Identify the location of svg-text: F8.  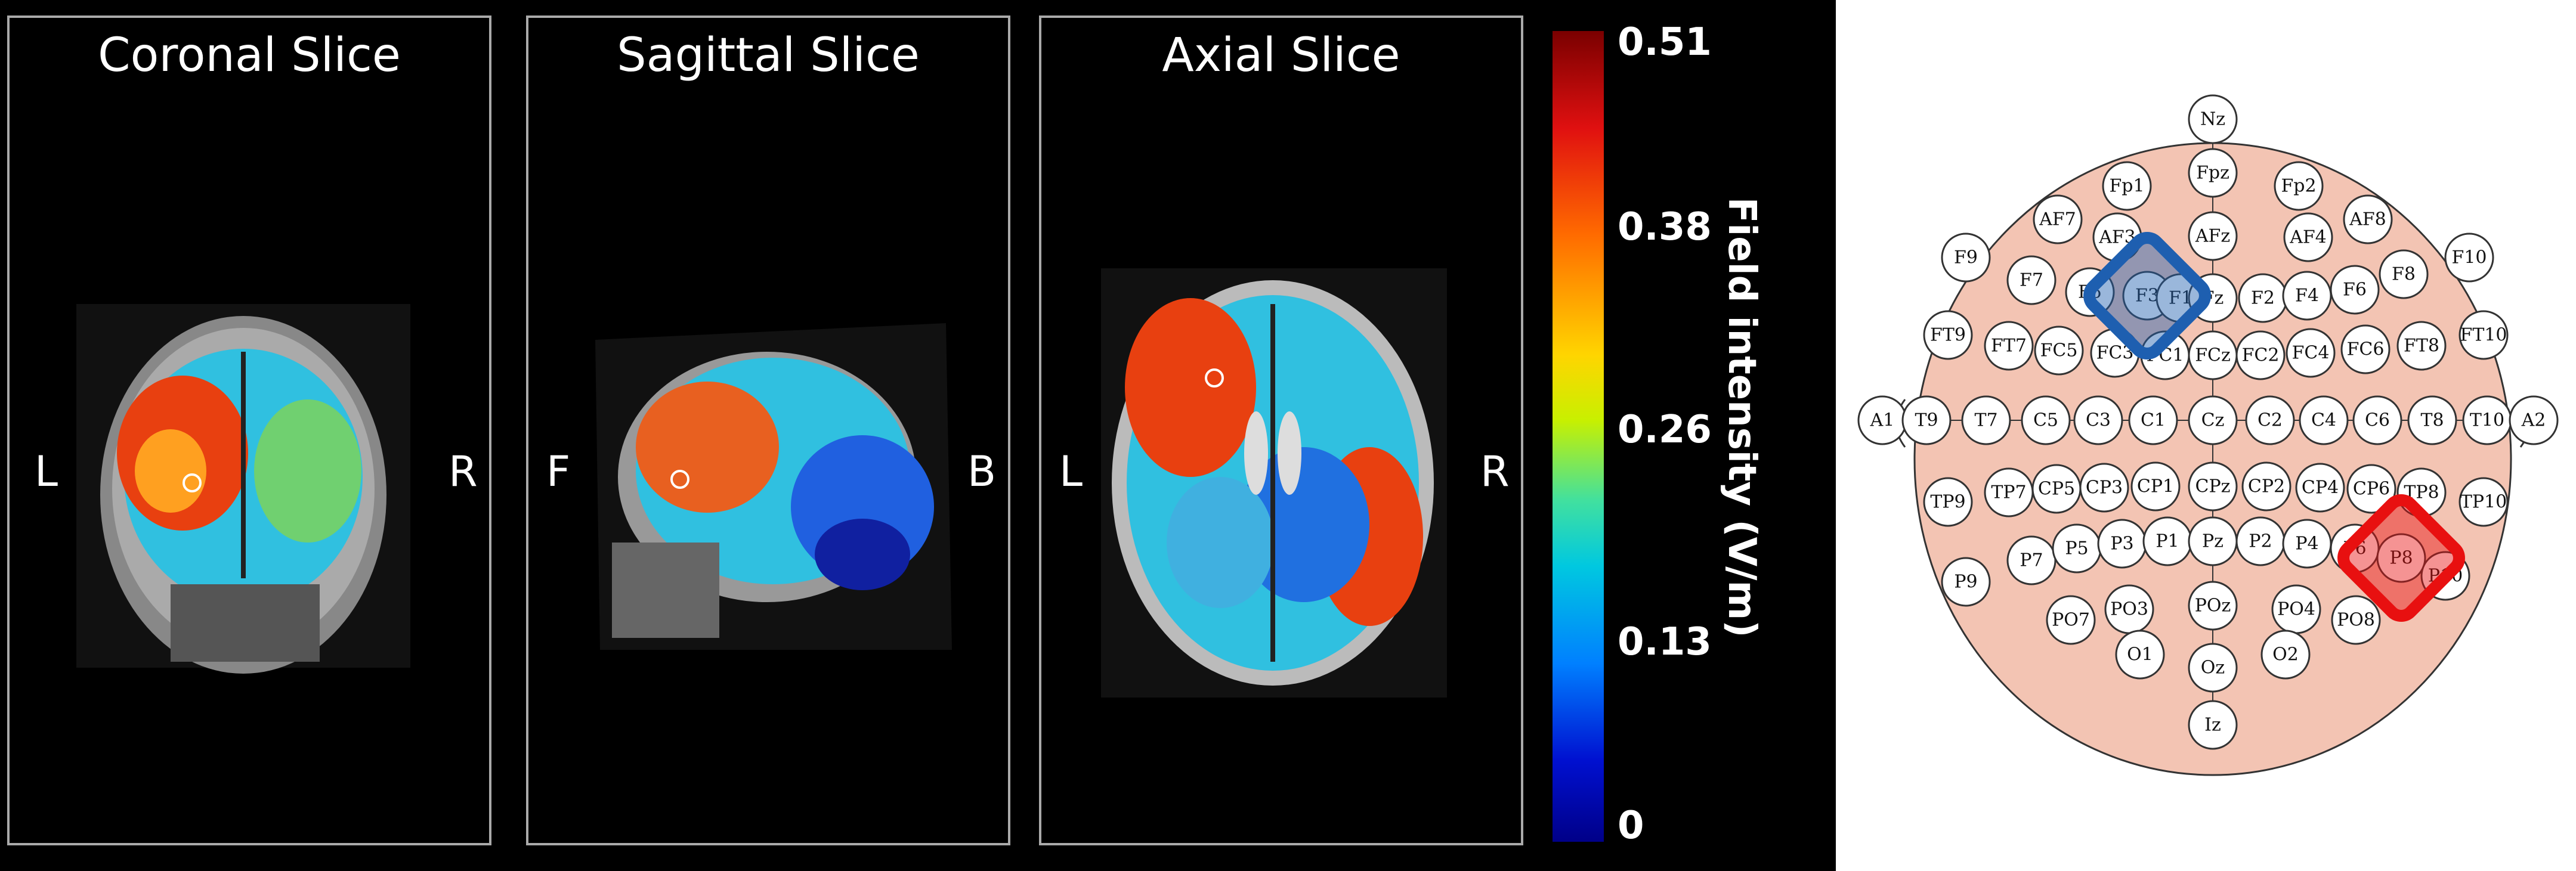
(2404, 274).